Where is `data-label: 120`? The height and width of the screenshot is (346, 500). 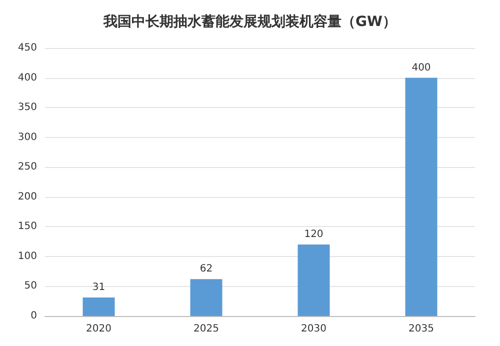 data-label: 120 is located at coordinates (314, 234).